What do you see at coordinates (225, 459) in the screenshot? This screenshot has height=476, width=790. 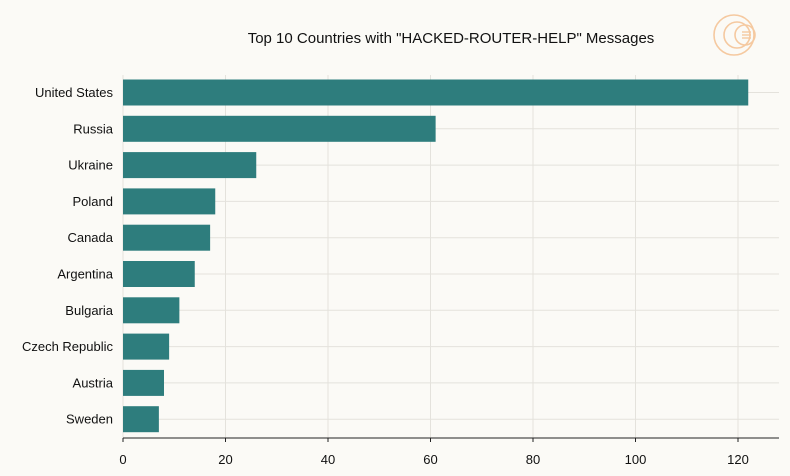 I see `x-tick-label: 20` at bounding box center [225, 459].